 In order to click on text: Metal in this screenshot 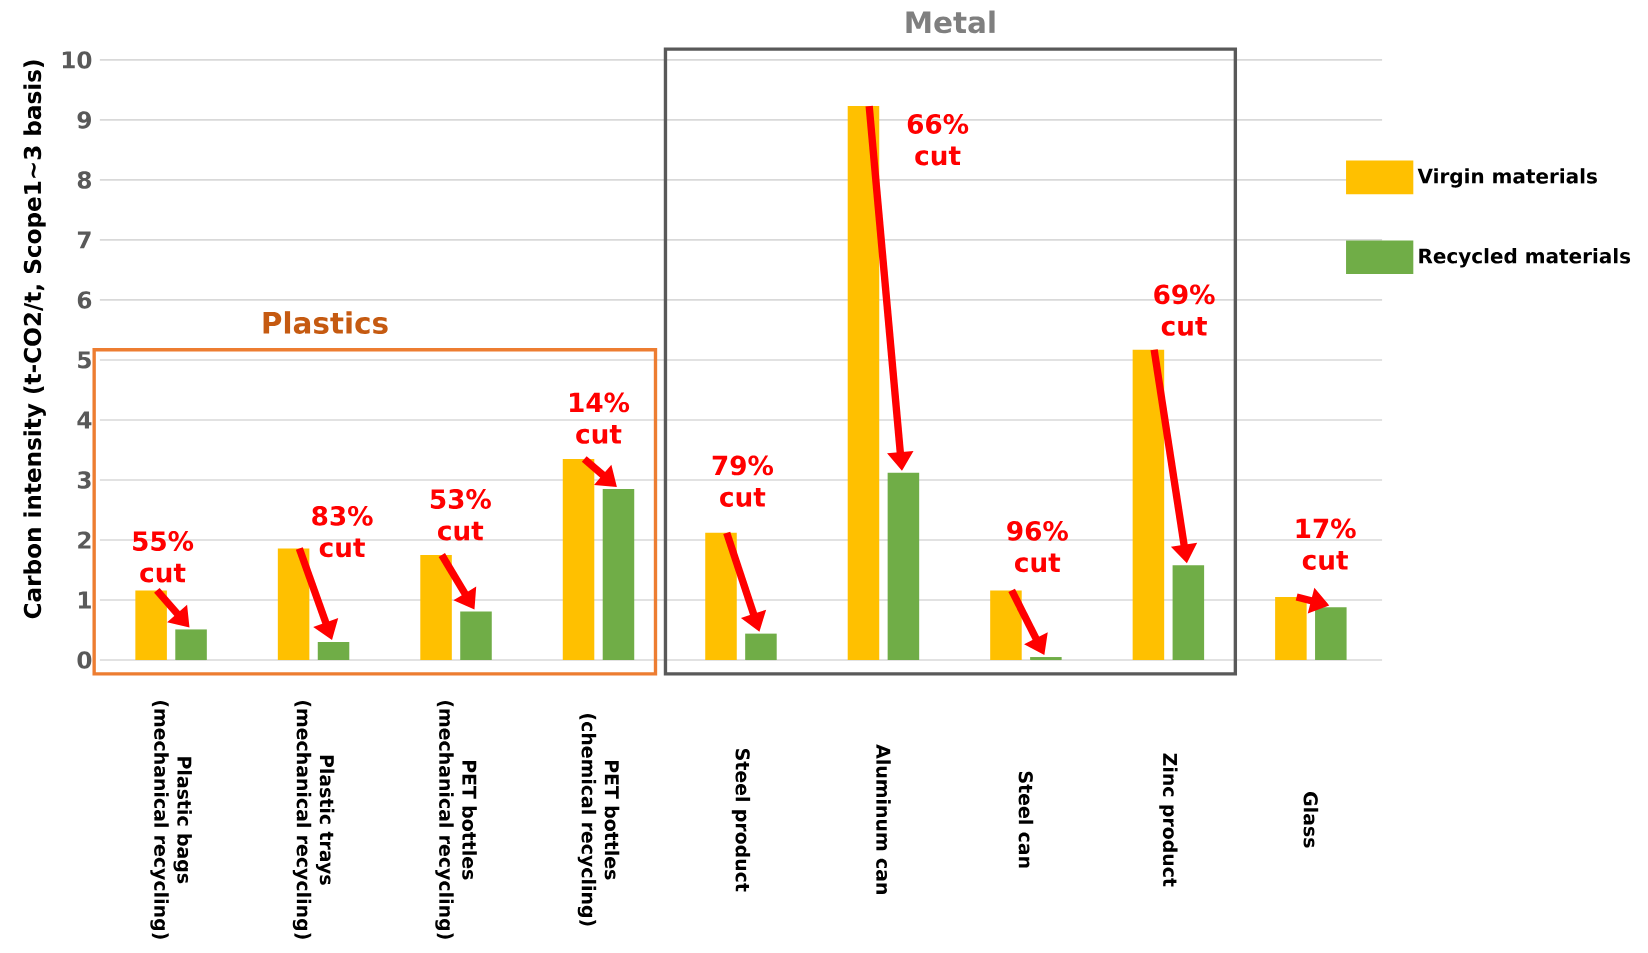, I will do `click(950, 22)`.